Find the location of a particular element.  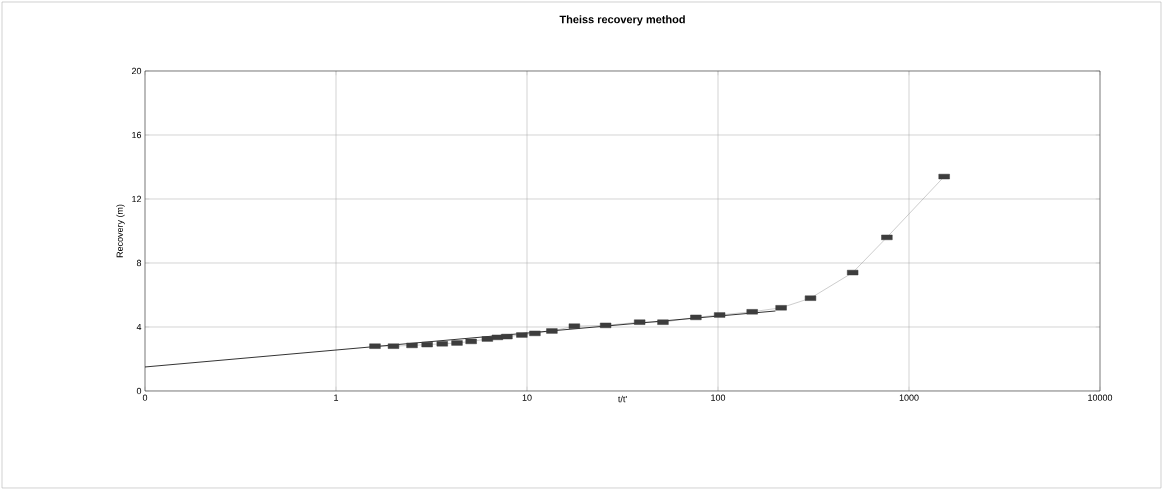

x-axis-title: t/t' is located at coordinates (622, 399).